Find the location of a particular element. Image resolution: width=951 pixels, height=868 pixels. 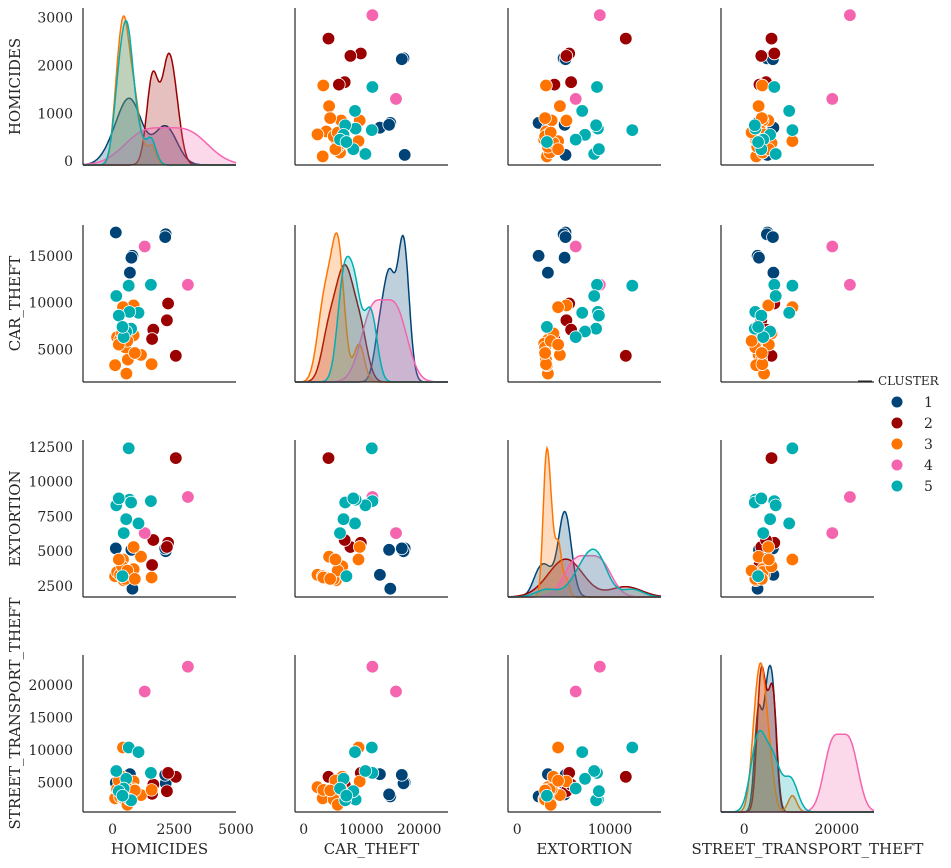

panel-street_transport_theft-vs-car_theft: 0 10000 20000 CAR_THEFT is located at coordinates (371, 756).